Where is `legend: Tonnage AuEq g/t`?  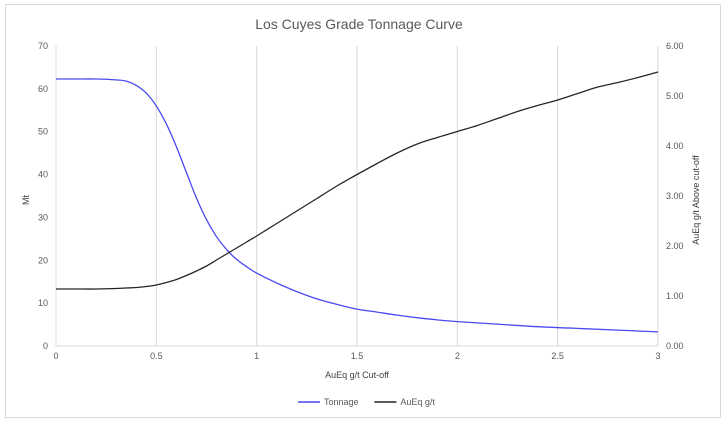
legend: Tonnage AuEq g/t is located at coordinates (366, 402).